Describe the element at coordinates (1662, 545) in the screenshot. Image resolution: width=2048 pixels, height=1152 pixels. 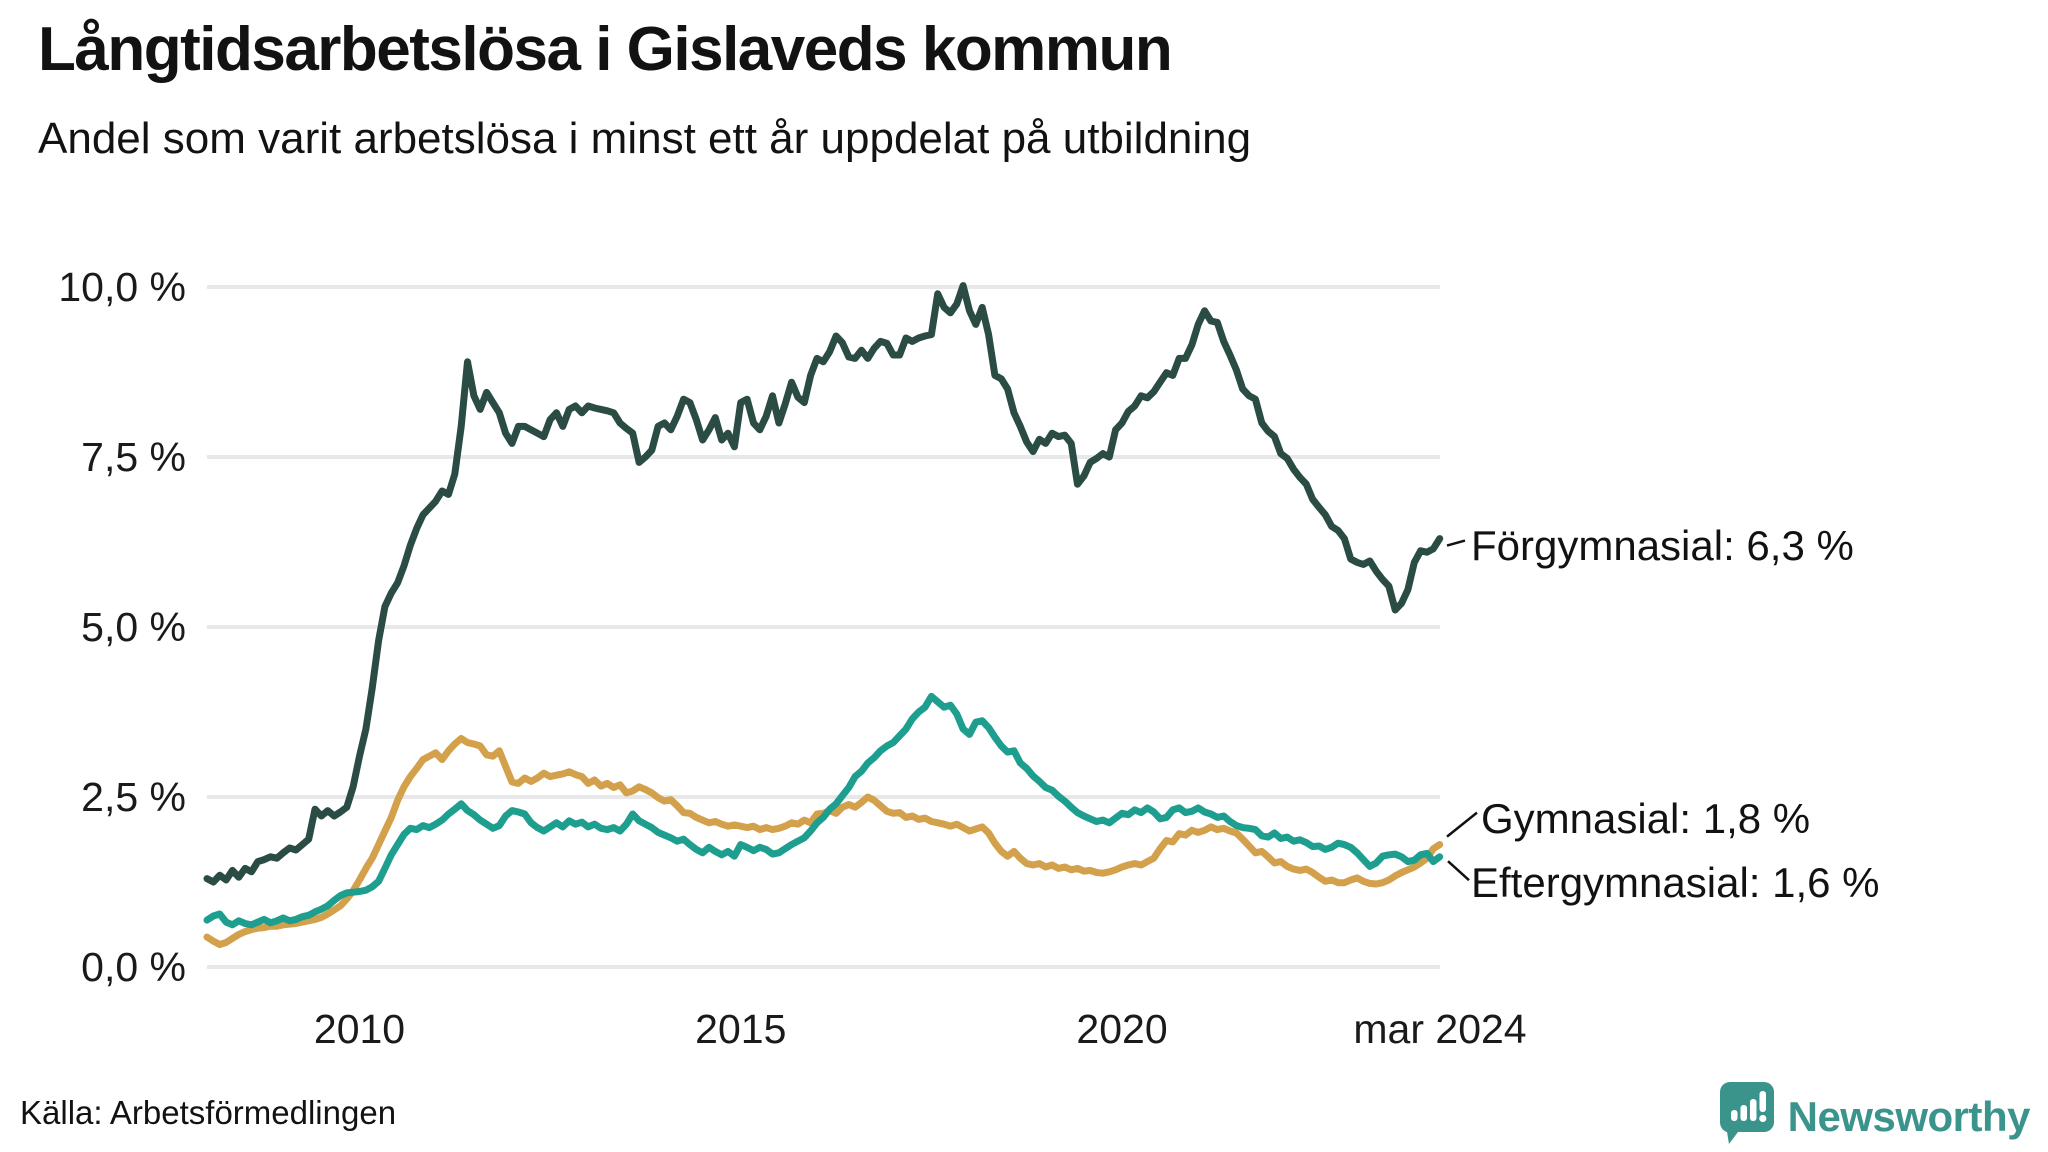
I see `series-label-forgymnasial: Förgymnasial: 6,3 %` at that location.